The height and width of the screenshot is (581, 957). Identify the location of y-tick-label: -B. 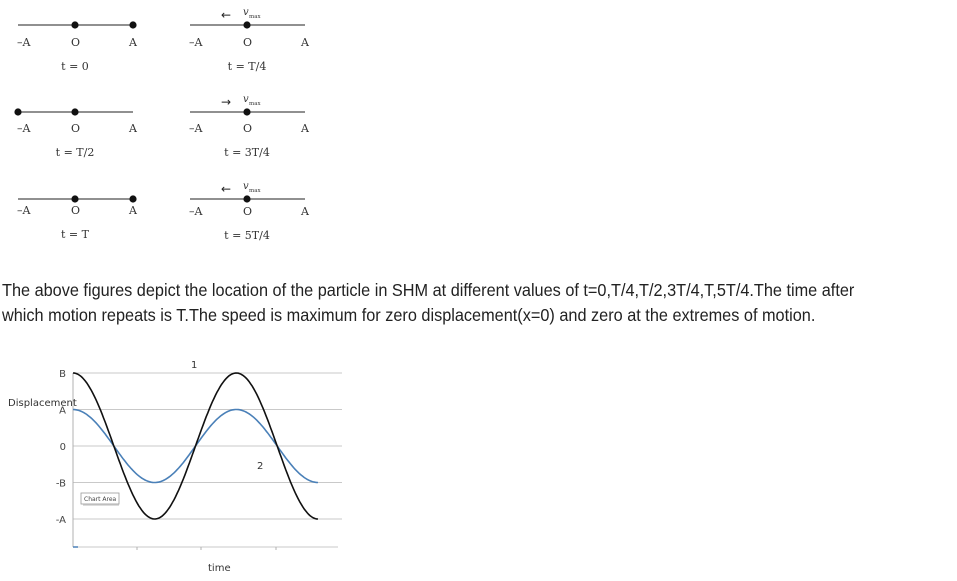
(61, 484).